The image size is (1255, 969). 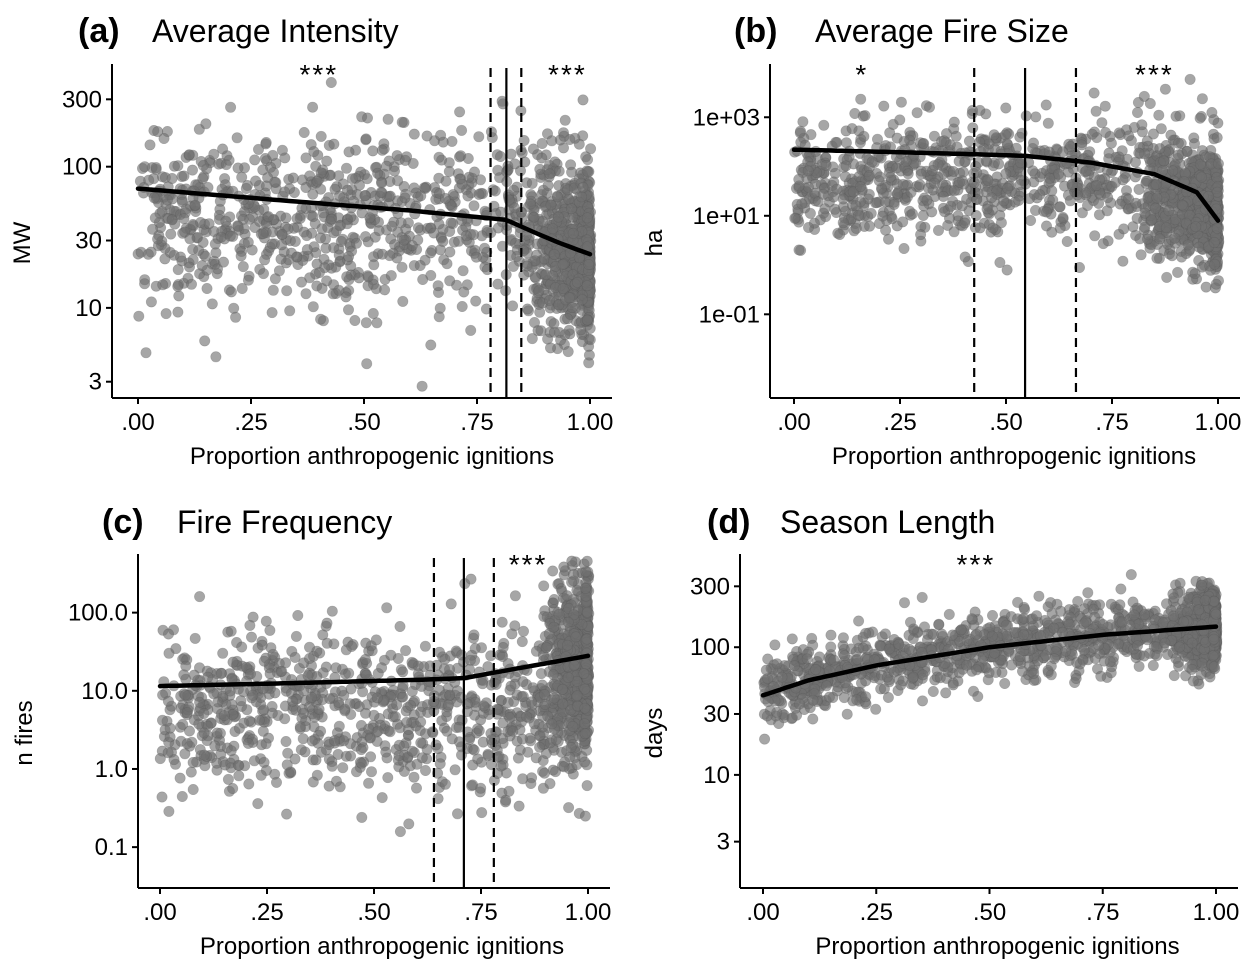 What do you see at coordinates (942, 31) in the screenshot?
I see `panel-title: Average Fire Size` at bounding box center [942, 31].